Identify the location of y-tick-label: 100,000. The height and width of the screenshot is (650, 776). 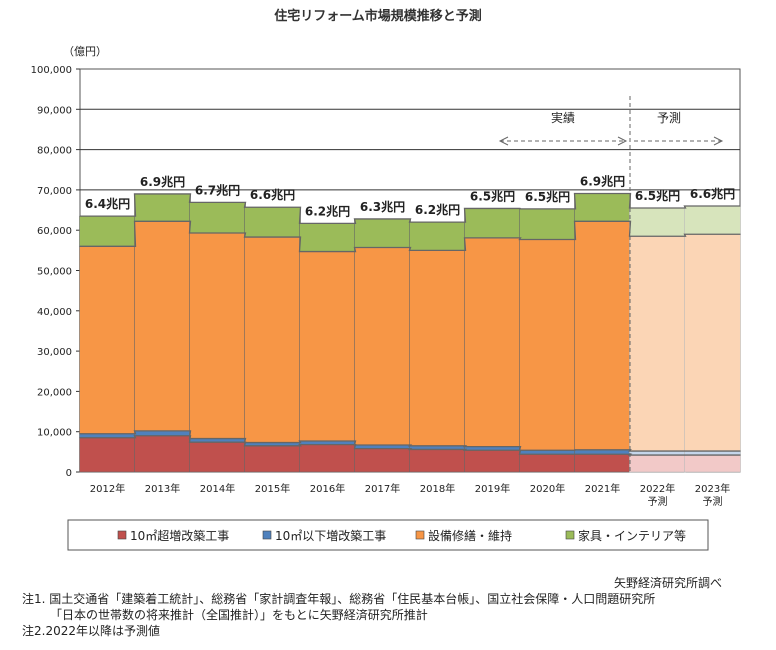
(51, 70).